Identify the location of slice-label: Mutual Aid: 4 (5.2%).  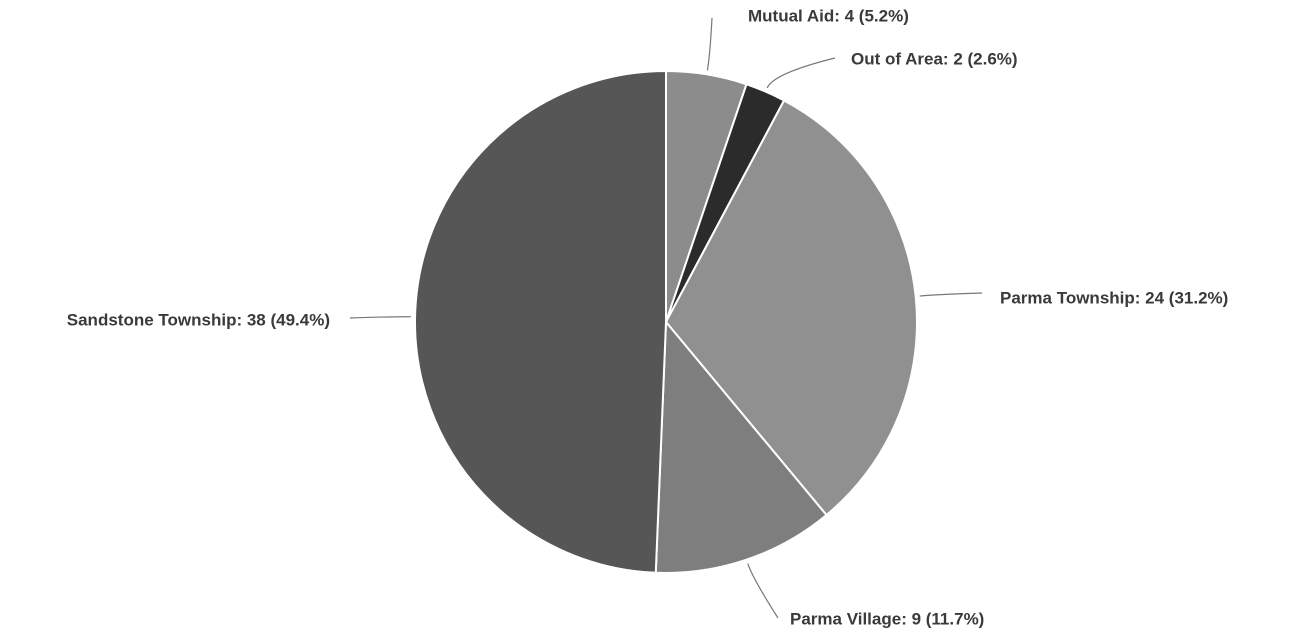
(828, 15).